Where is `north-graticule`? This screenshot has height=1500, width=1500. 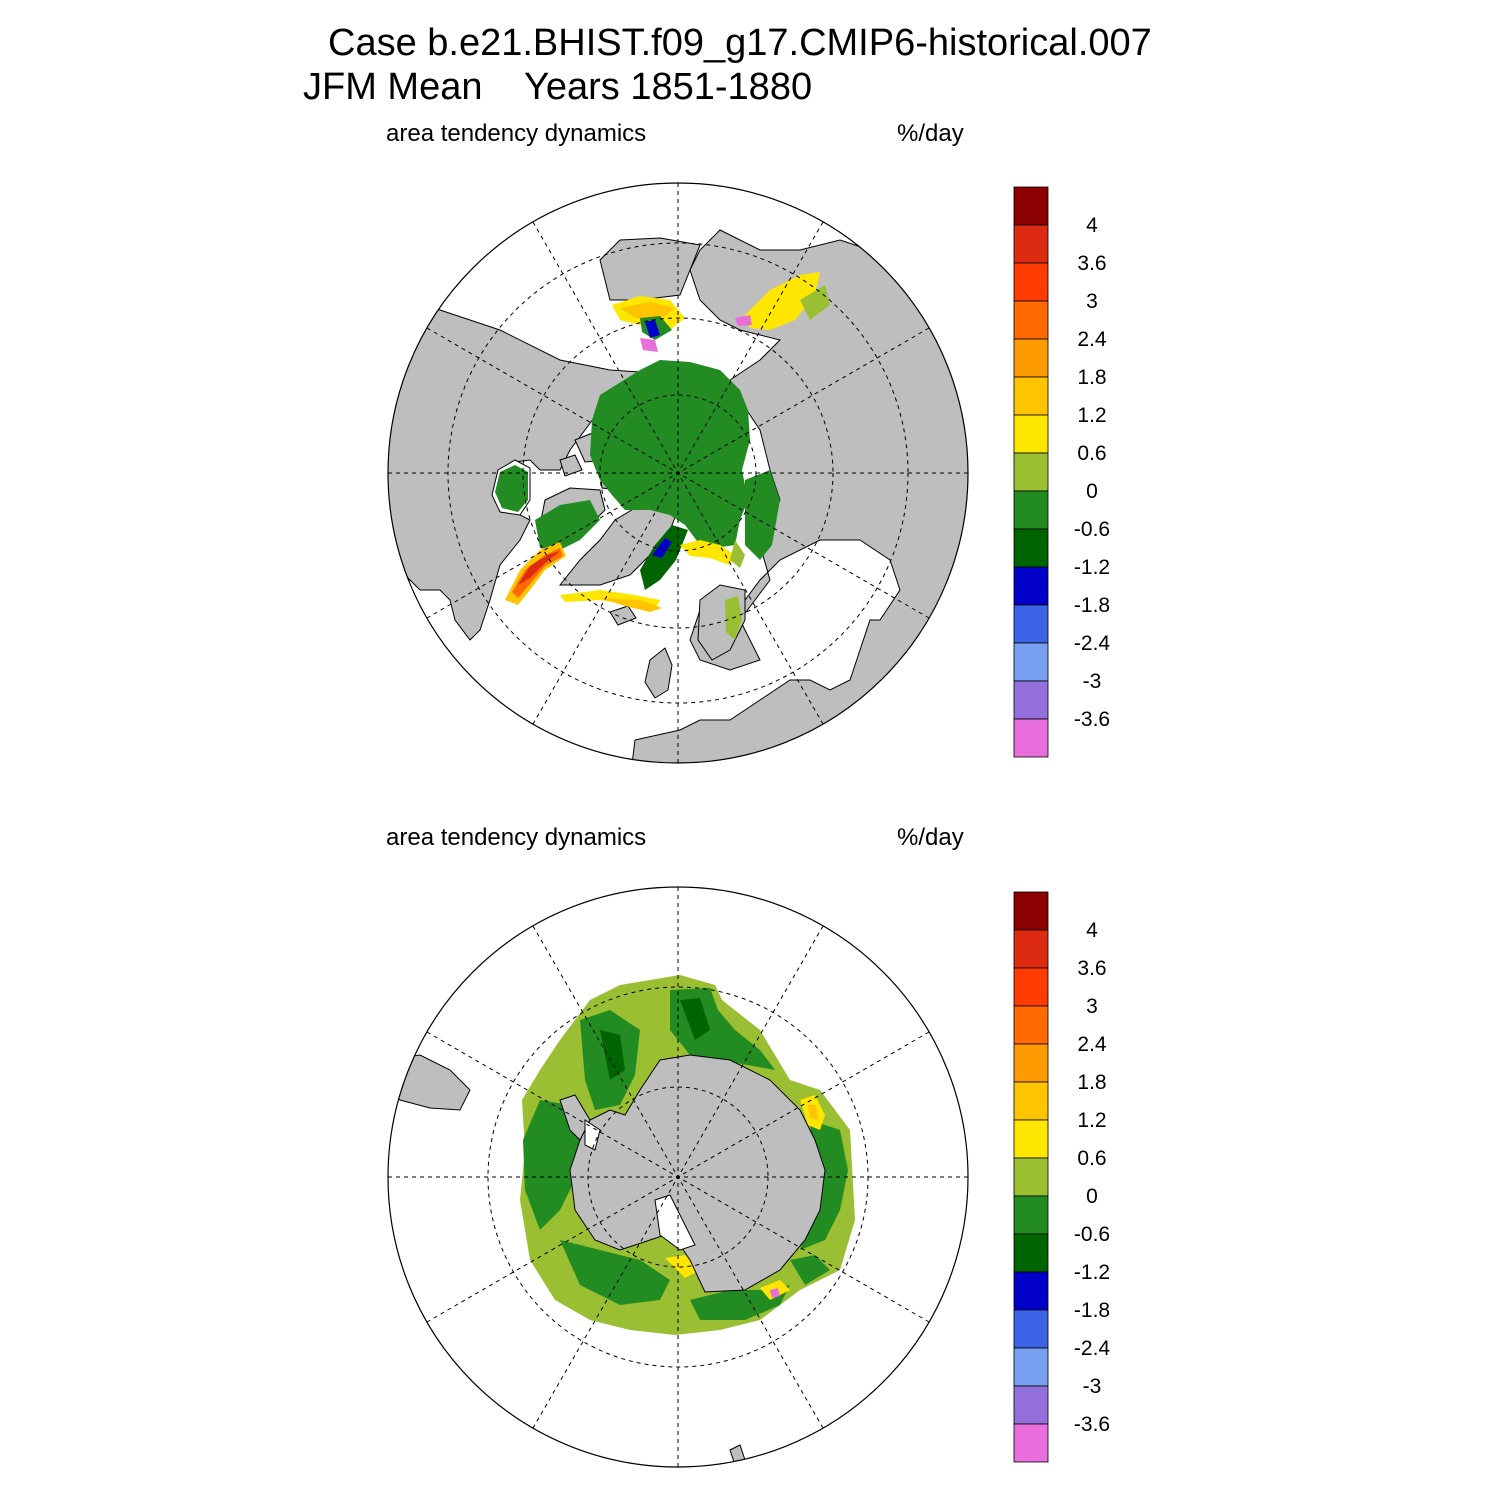 north-graticule is located at coordinates (678, 473).